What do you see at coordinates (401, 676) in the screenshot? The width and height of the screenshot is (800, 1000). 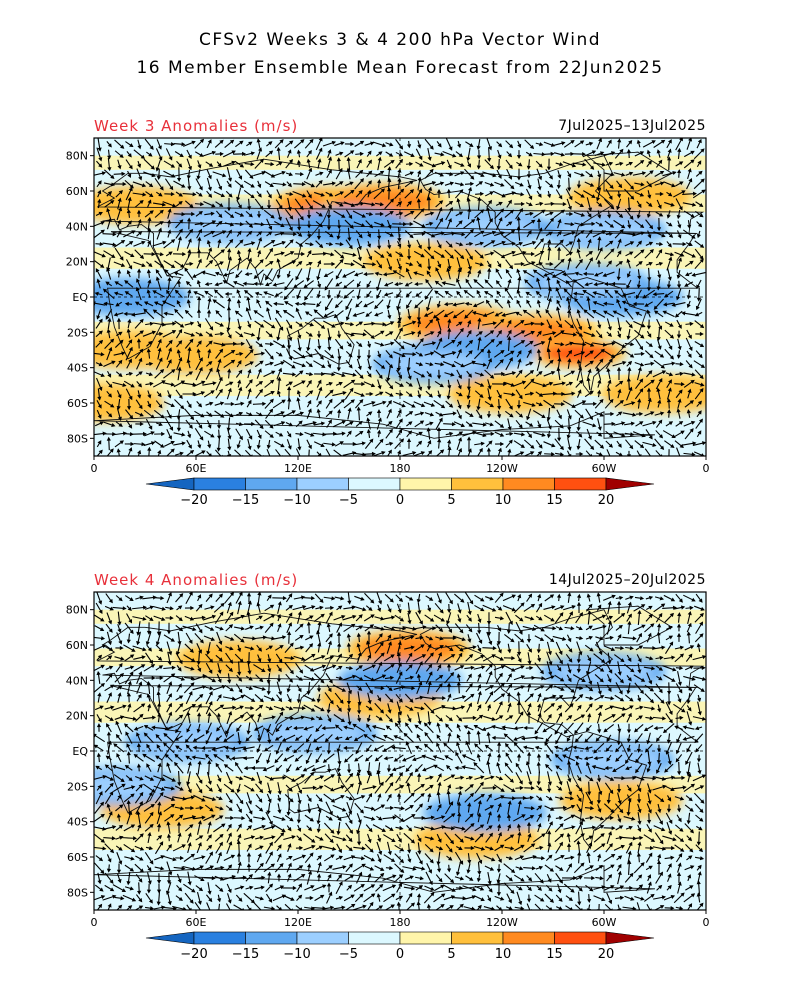 I see `coastline` at bounding box center [401, 676].